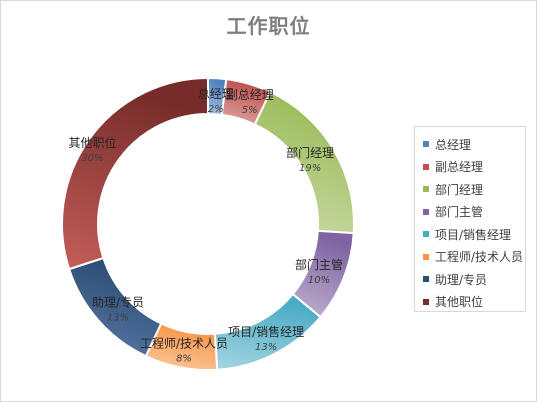 Image resolution: width=537 pixels, height=402 pixels. Describe the element at coordinates (459, 302) in the screenshot. I see `legend-label: 其他职位` at that location.